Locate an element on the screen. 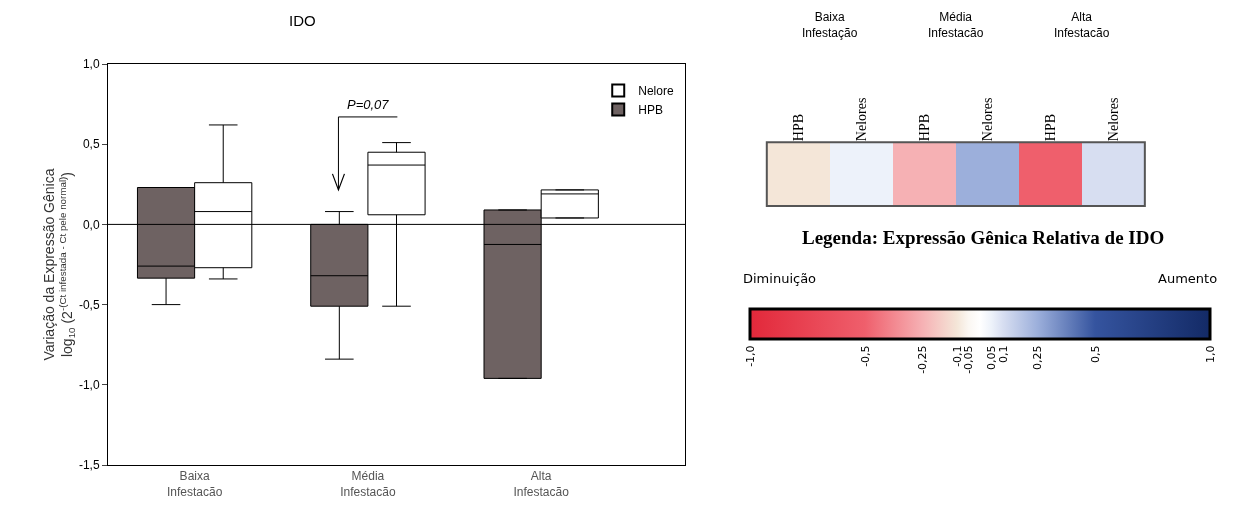  y-tick-label: 0,0 is located at coordinates (91, 224).